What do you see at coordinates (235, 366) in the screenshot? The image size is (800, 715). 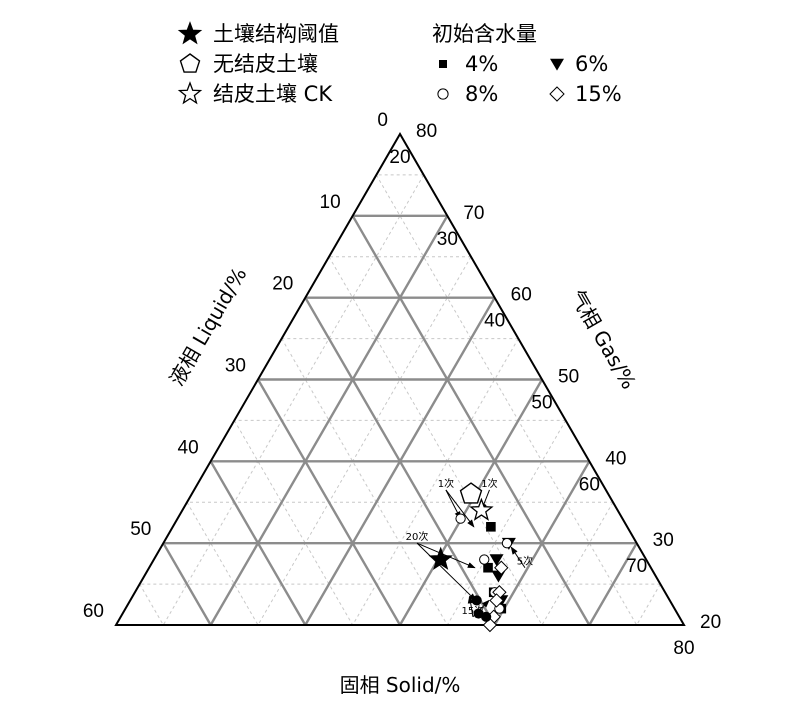 I see `liquid-tick-label: 30` at bounding box center [235, 366].